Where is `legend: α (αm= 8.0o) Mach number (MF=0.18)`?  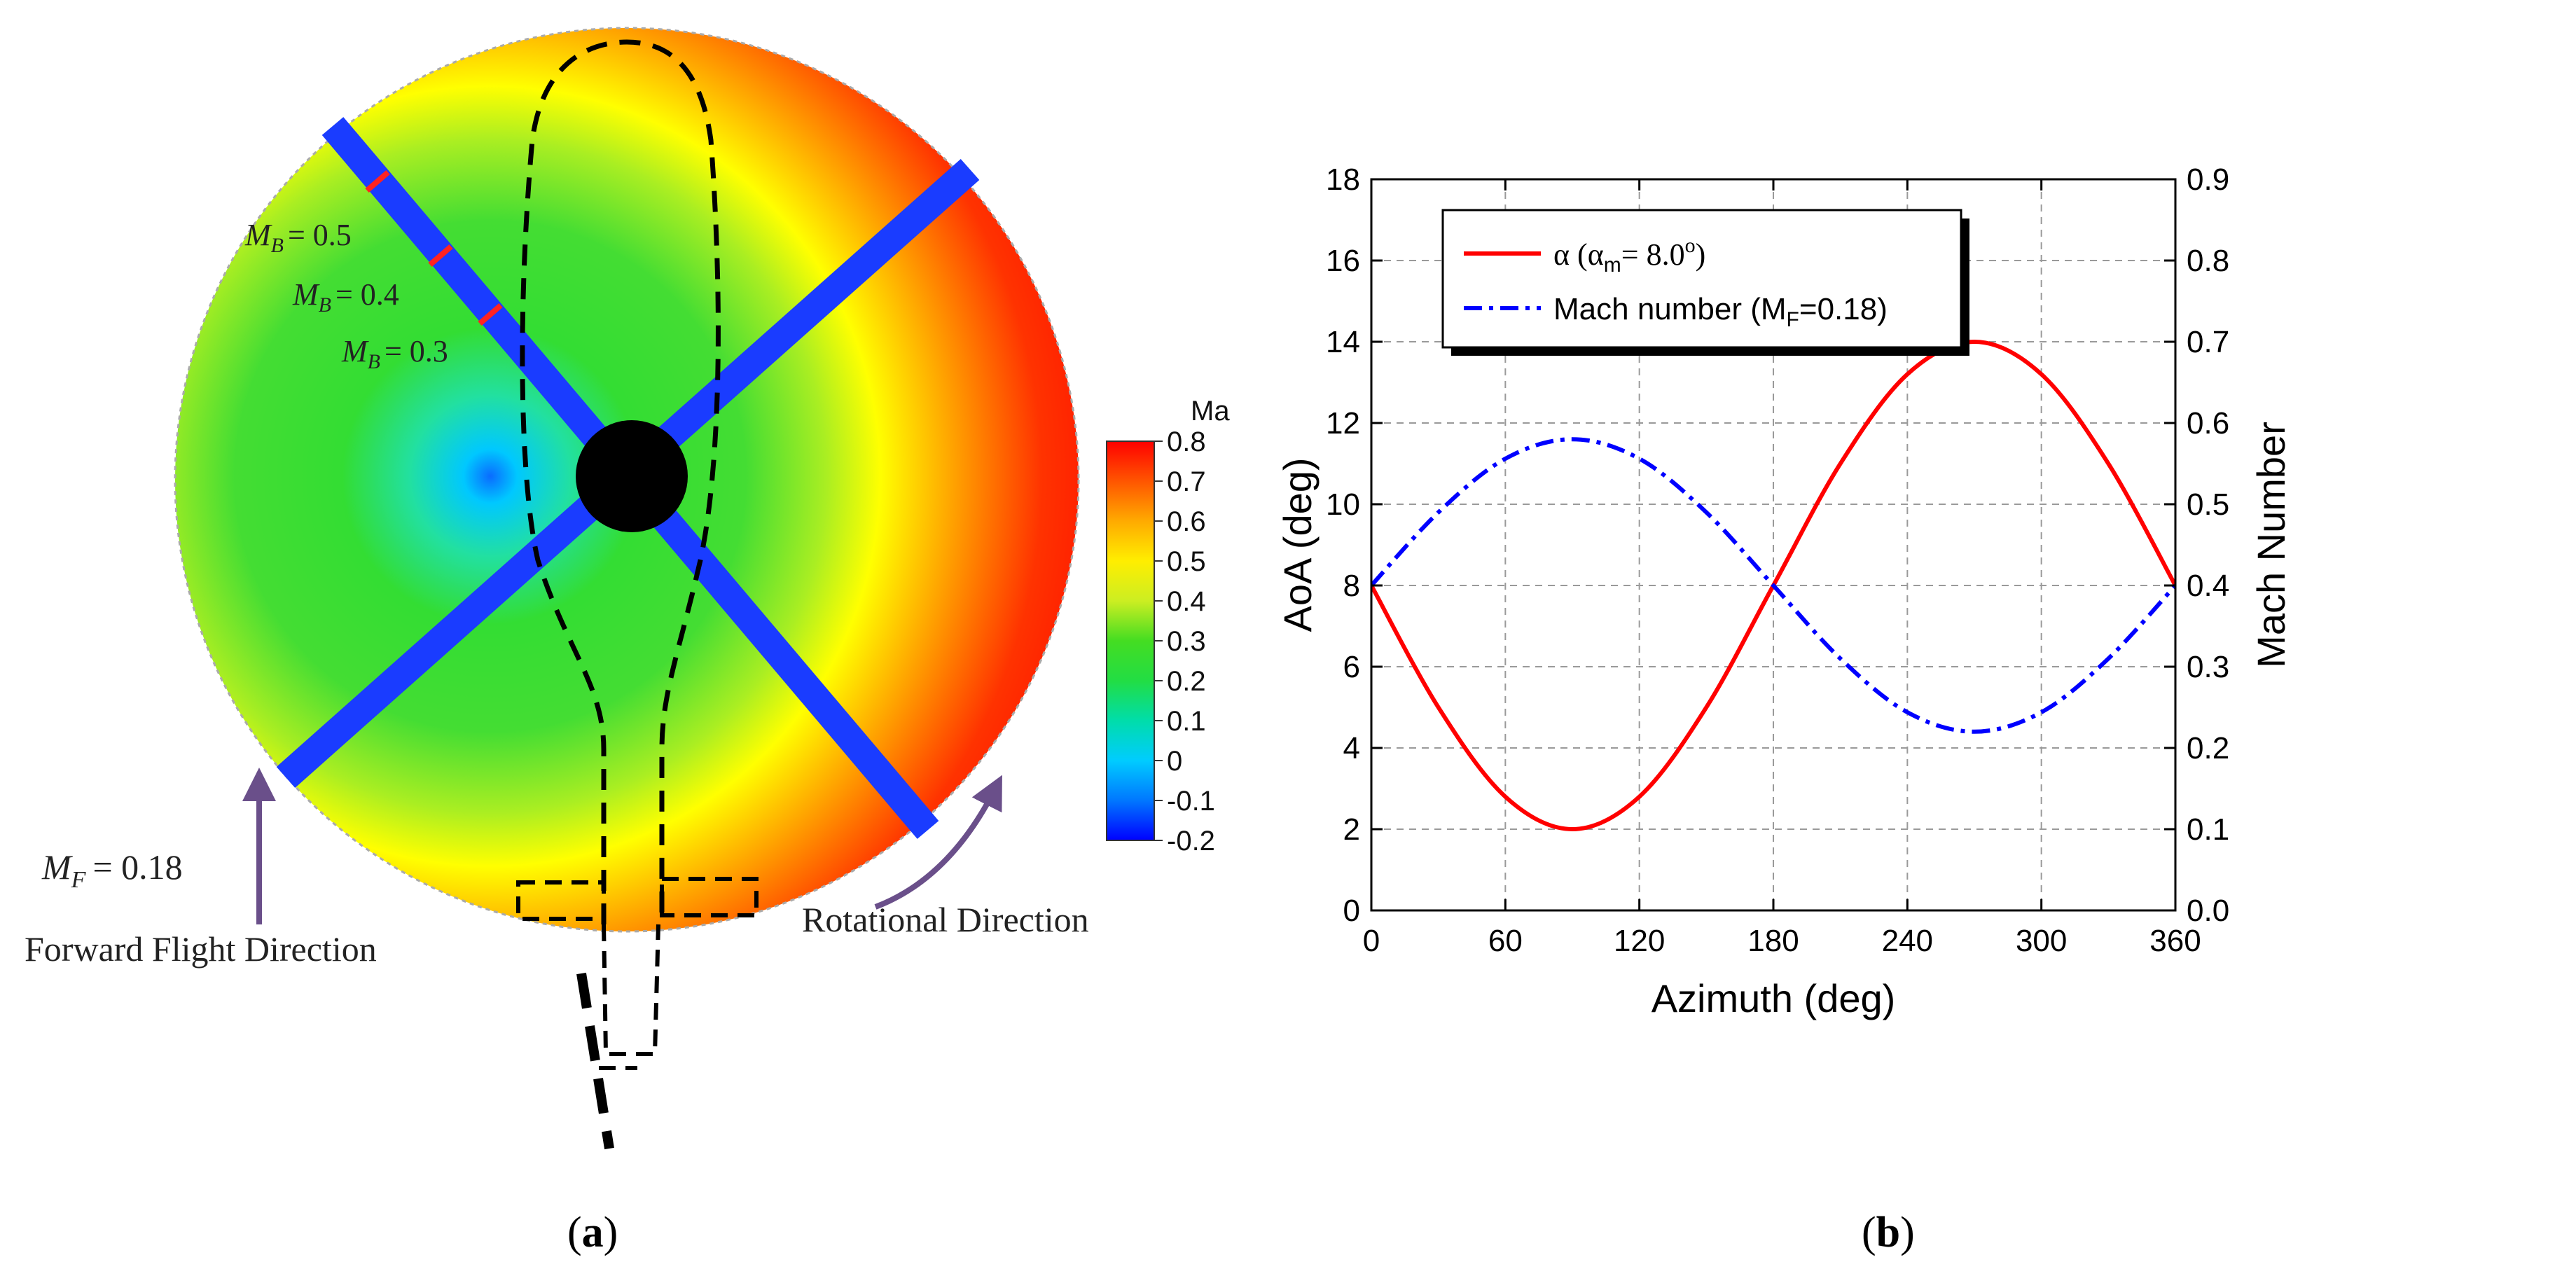
legend: α (αm= 8.0o) Mach number (MF=0.18) is located at coordinates (1705, 283).